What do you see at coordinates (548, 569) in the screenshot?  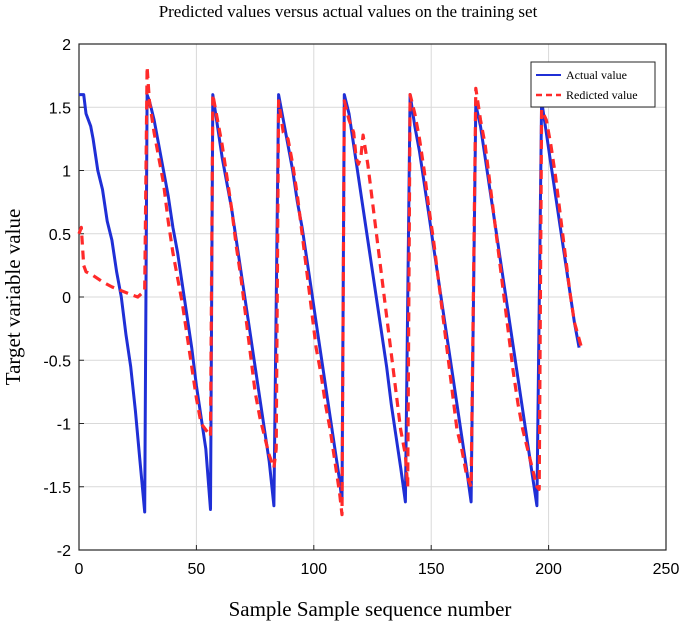 I see `x-tick-label: 200` at bounding box center [548, 569].